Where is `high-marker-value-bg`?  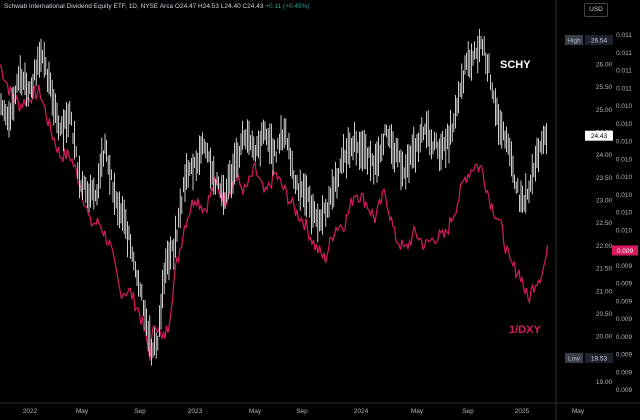 high-marker-value-bg is located at coordinates (599, 40).